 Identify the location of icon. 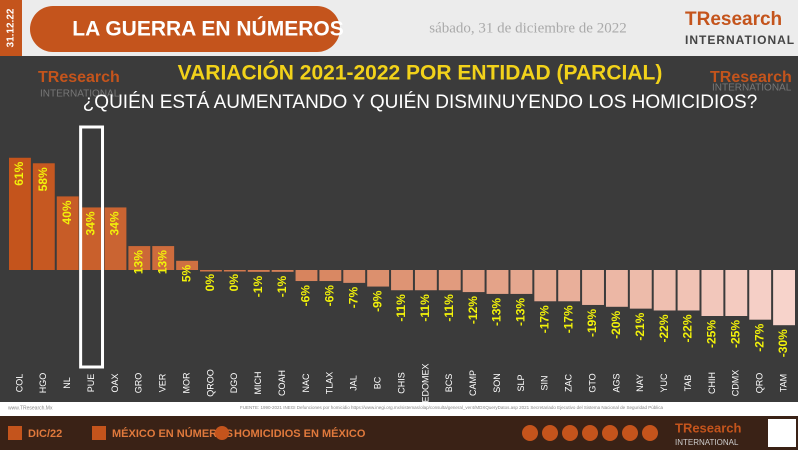
(222, 433).